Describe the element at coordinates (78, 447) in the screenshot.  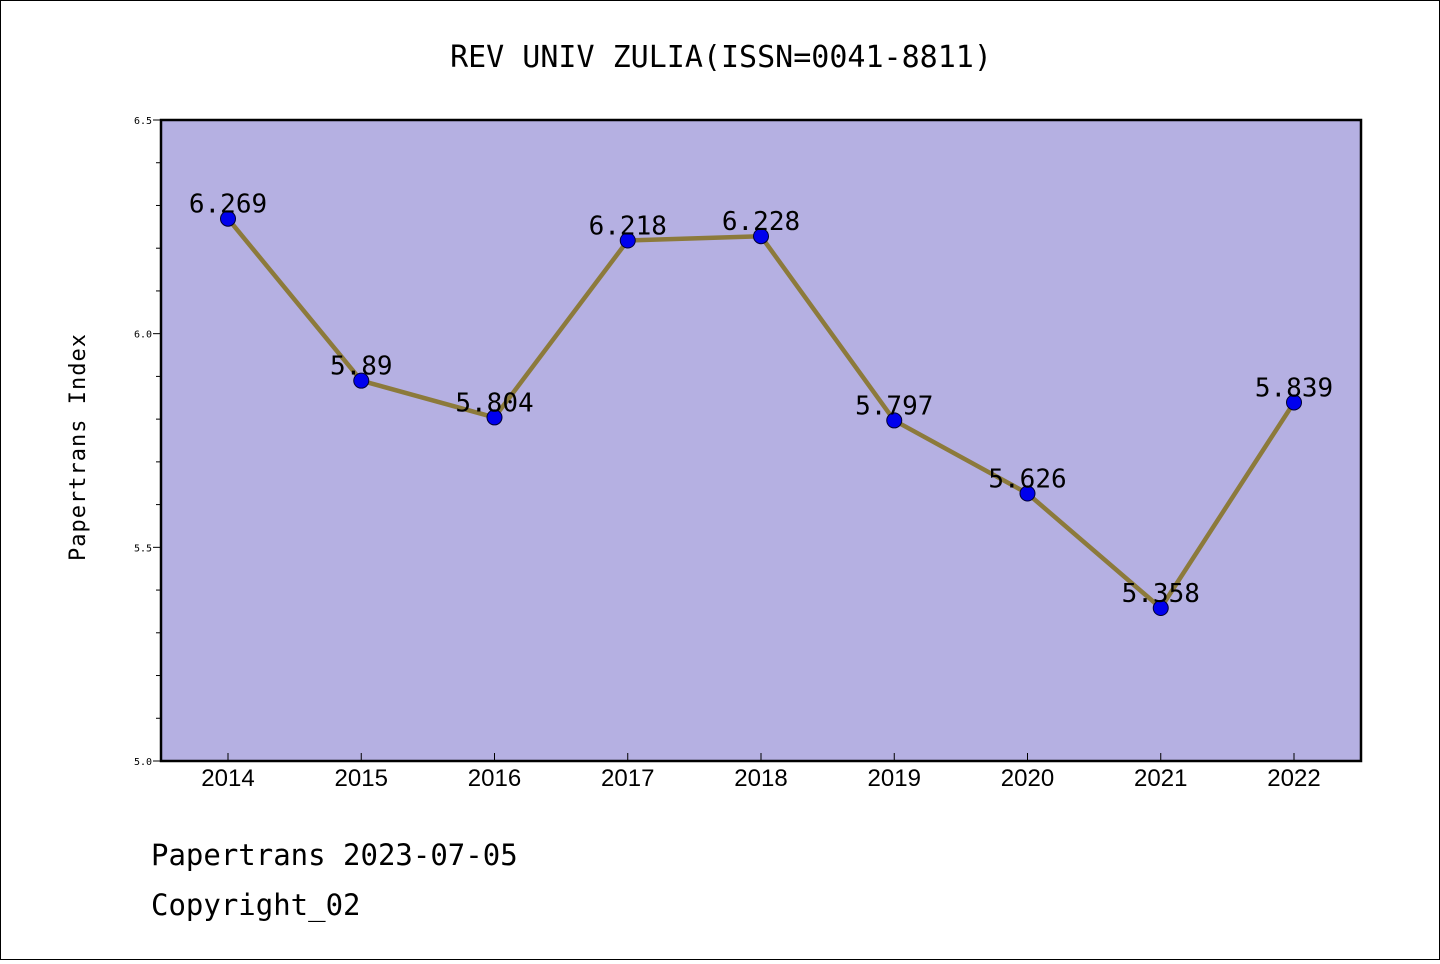
I see `y-axis-label: Papertrans Index` at that location.